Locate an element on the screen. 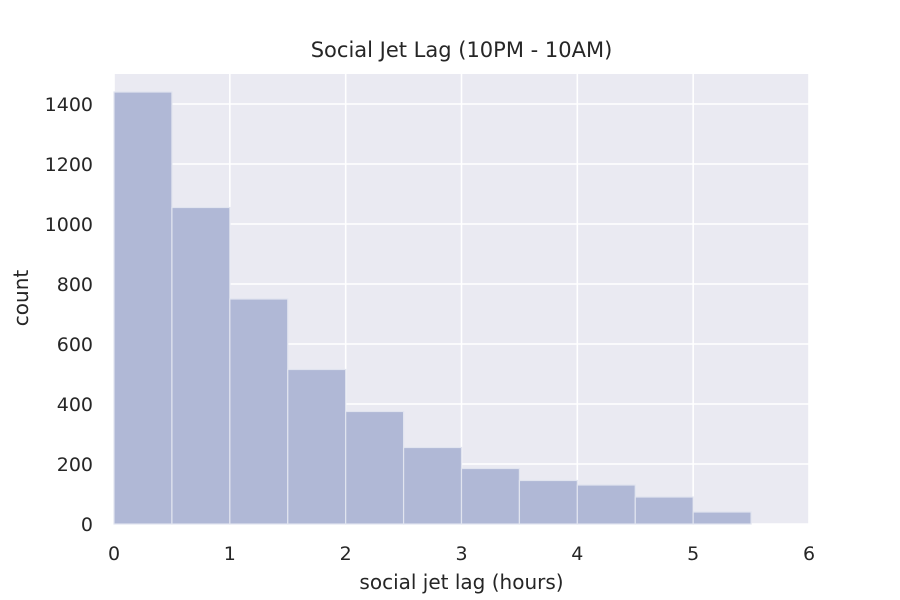 This screenshot has height=600, width=900. x-tick-label: 5 is located at coordinates (693, 554).